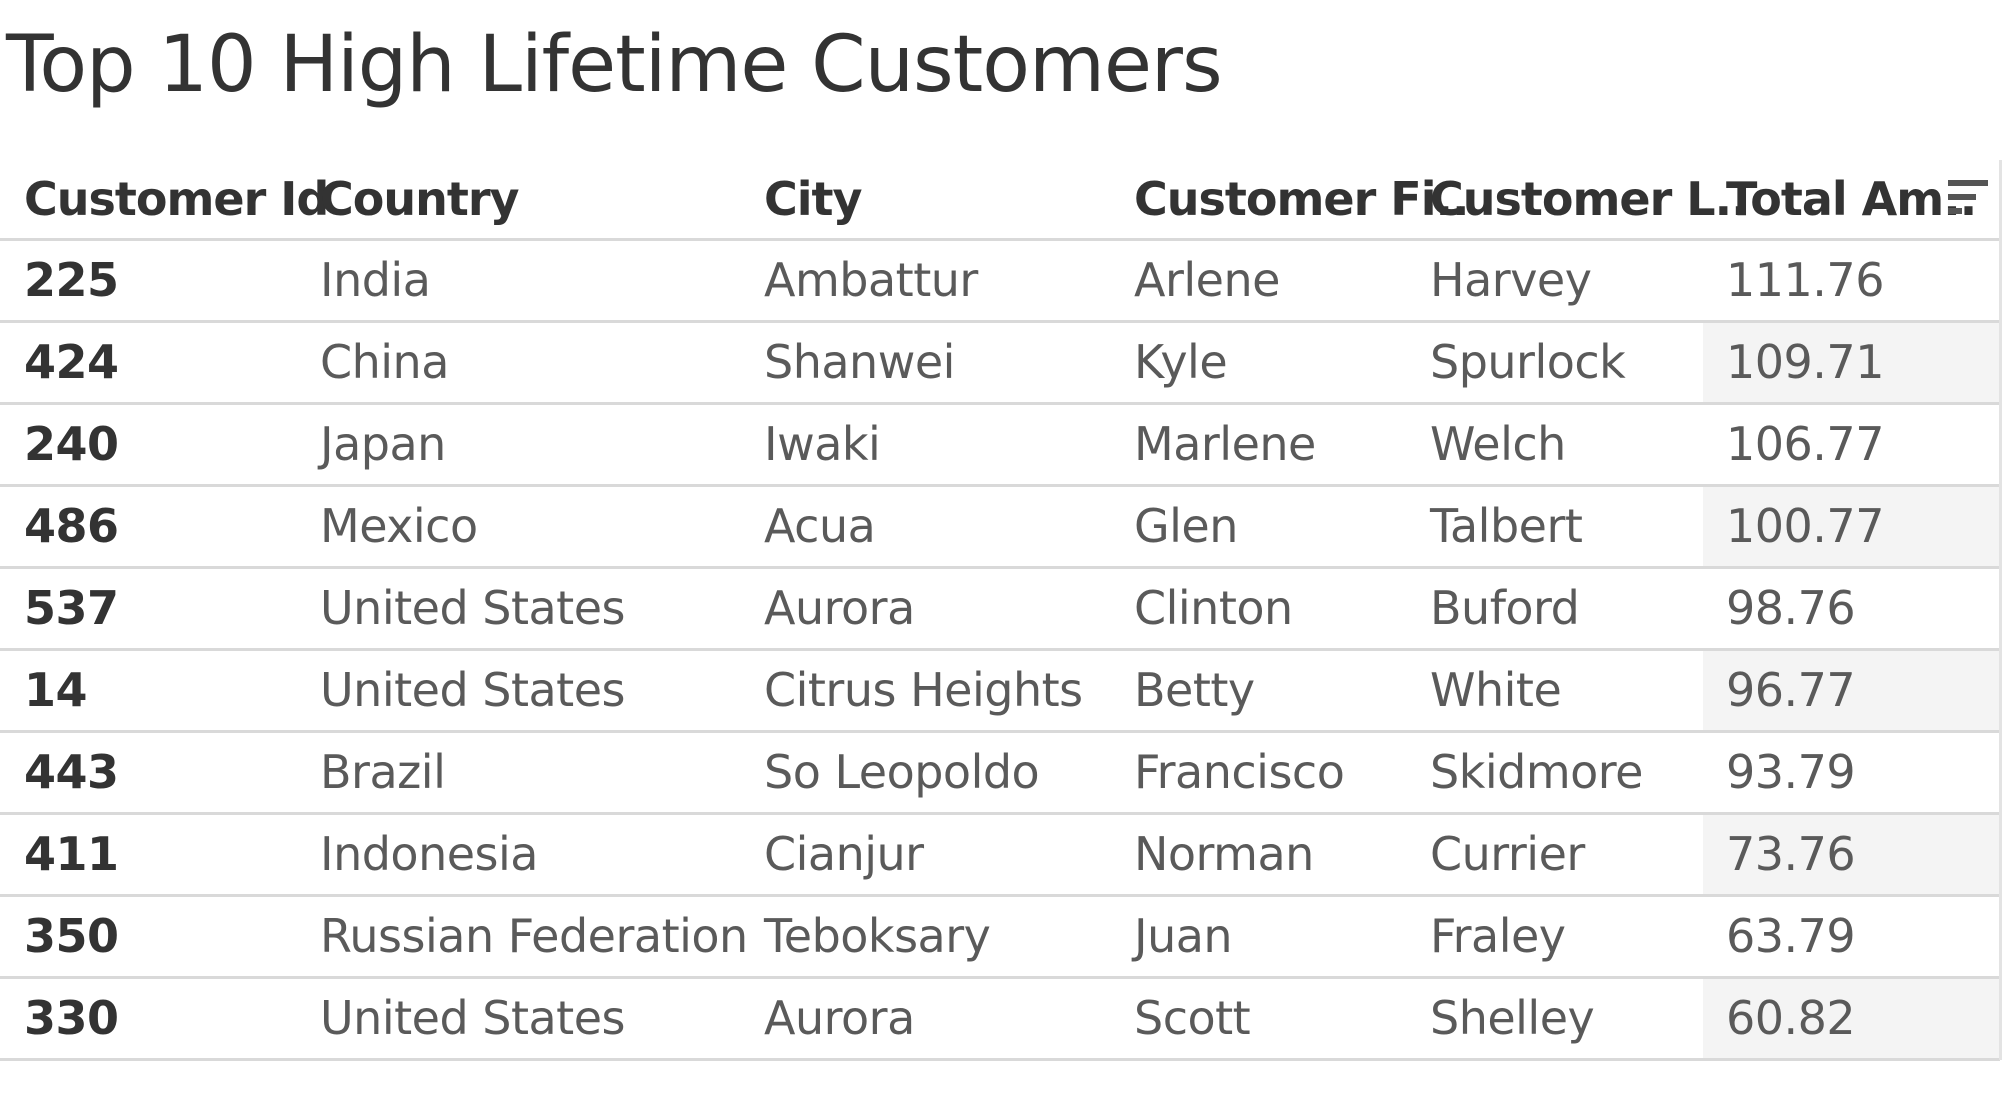  What do you see at coordinates (1181, 362) in the screenshot?
I see `cell-customer-first-name: Kyle` at bounding box center [1181, 362].